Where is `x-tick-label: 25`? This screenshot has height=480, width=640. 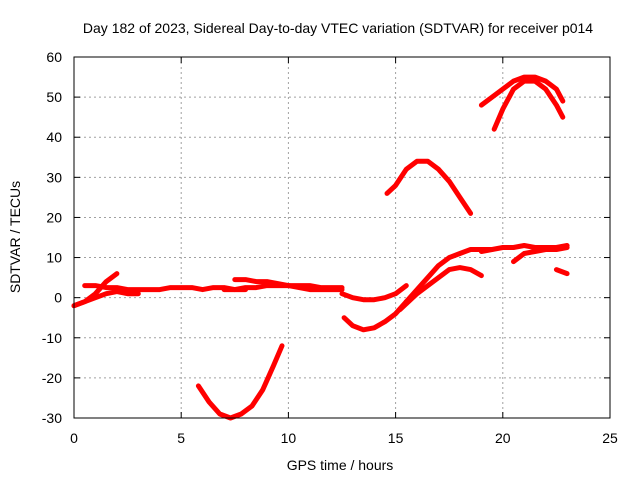 x-tick-label: 25 is located at coordinates (610, 438).